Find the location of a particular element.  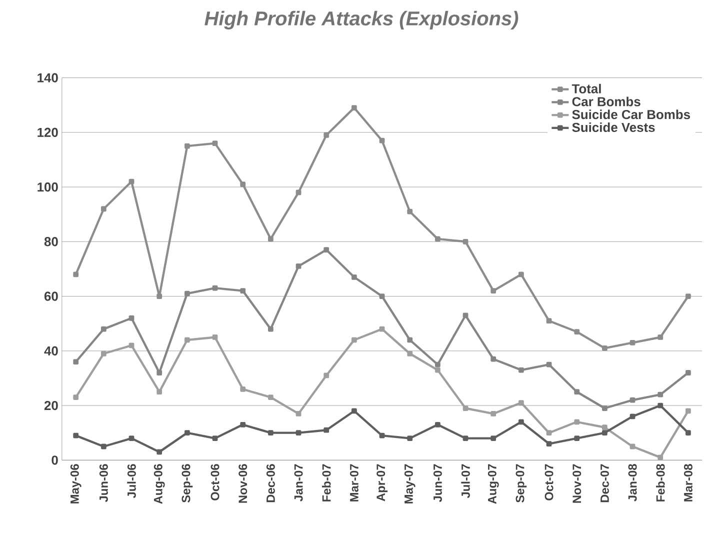

x-tick-label: Feb-07 is located at coordinates (326, 483).